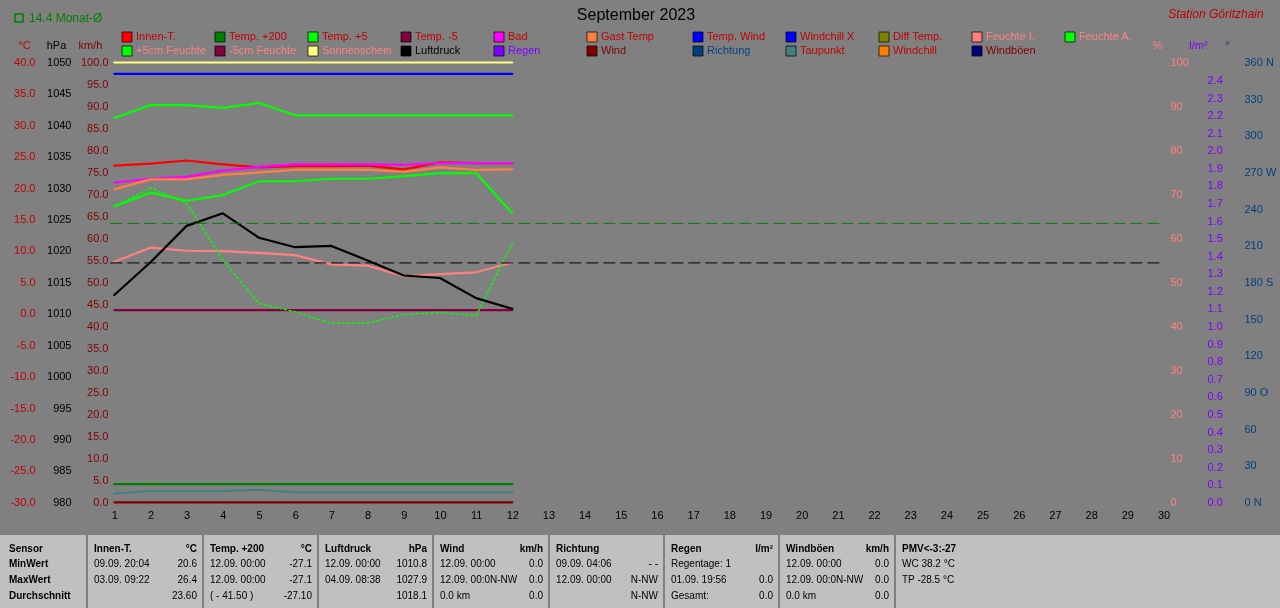  Describe the element at coordinates (23, 501) in the screenshot. I see `y-tick-label: -30.0` at that location.